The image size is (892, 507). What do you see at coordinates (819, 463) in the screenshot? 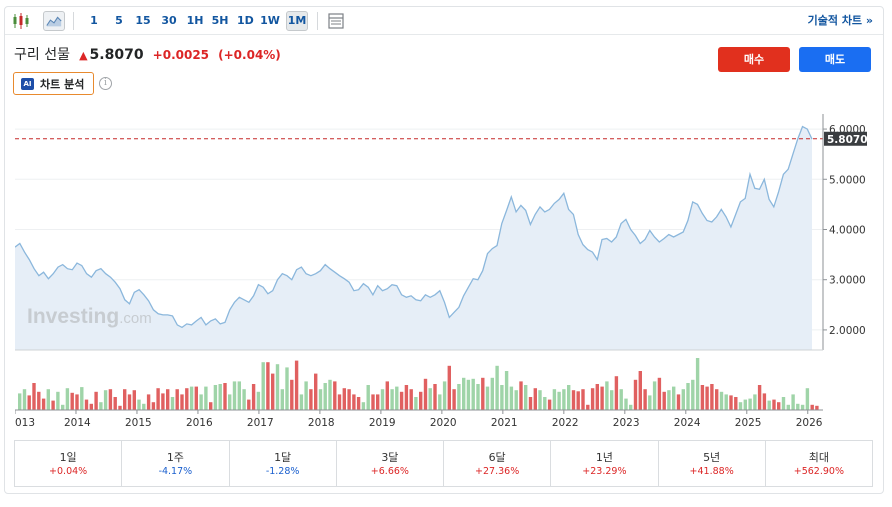
I see `performance-cell: 최대 +562.90%` at bounding box center [819, 463].